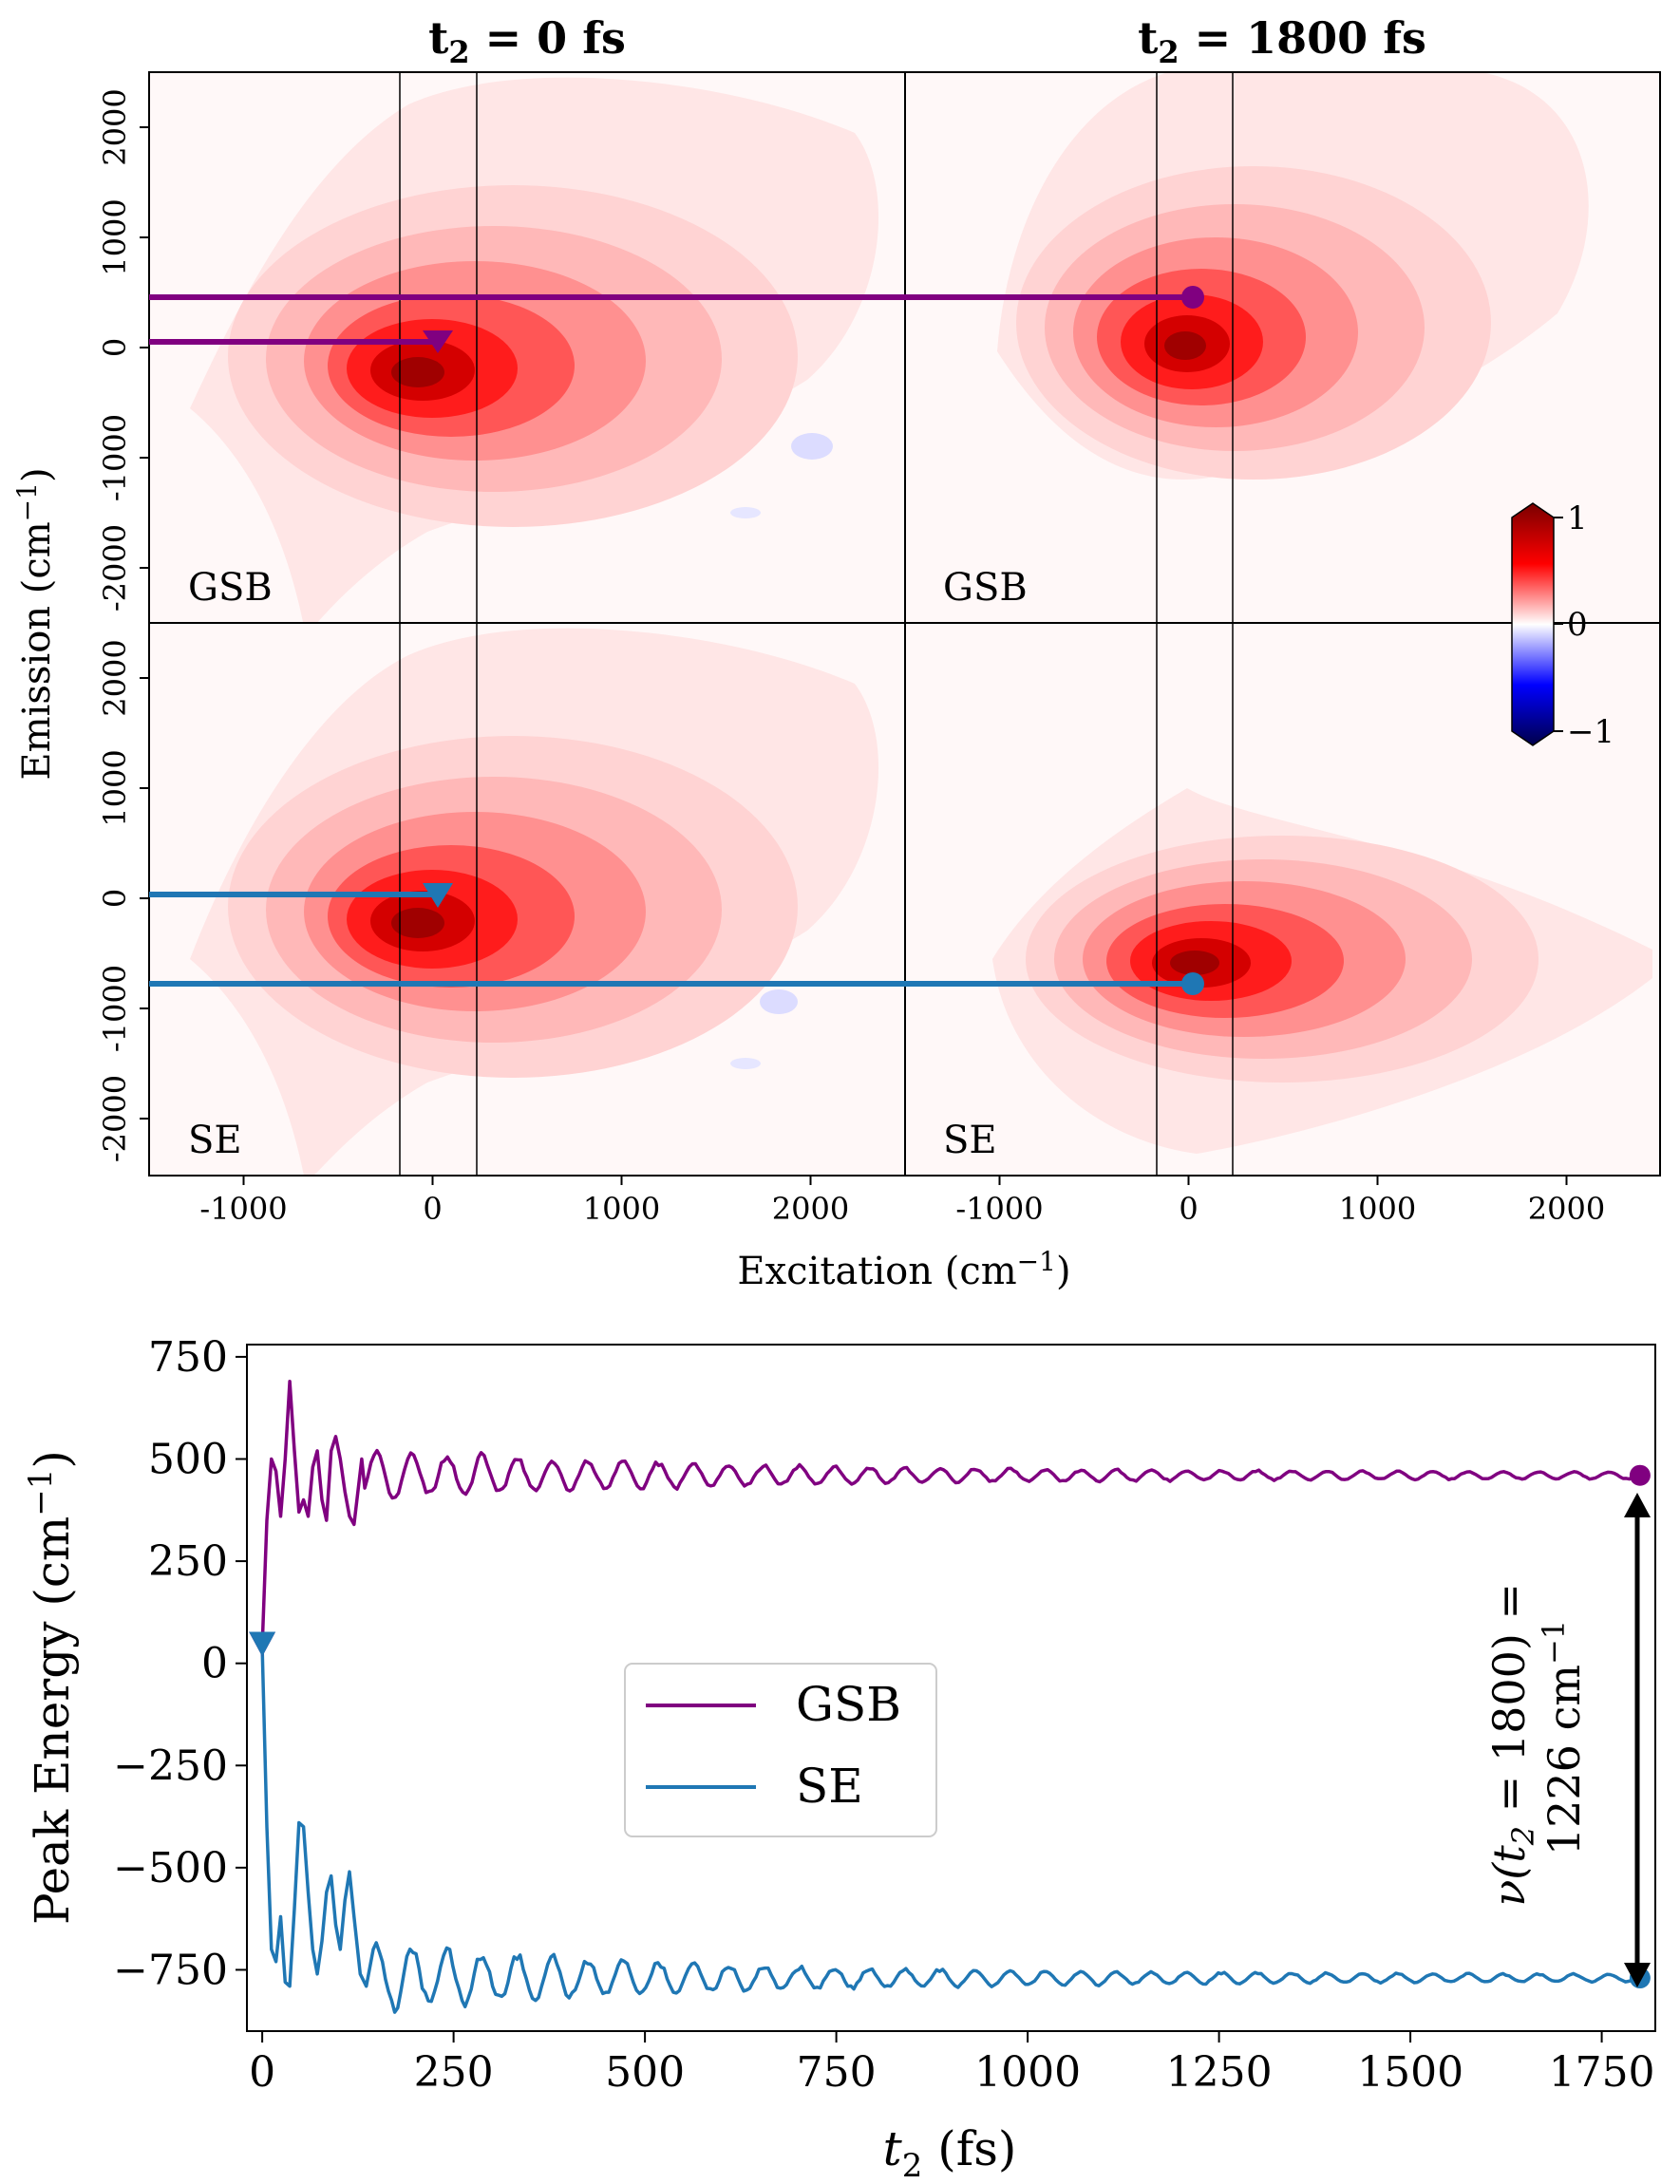  What do you see at coordinates (438, 342) in the screenshot?
I see `gsb-t0-peak-marker` at bounding box center [438, 342].